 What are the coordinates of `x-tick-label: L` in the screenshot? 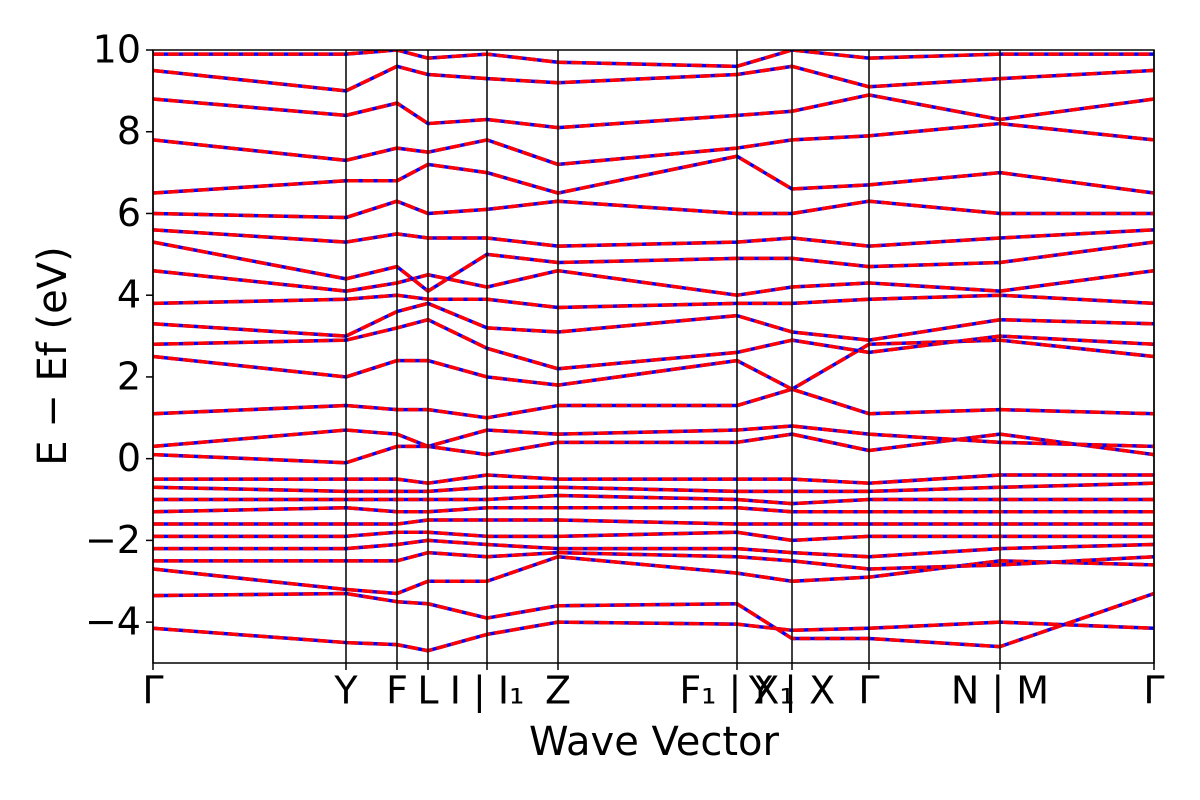 It's located at (427, 691).